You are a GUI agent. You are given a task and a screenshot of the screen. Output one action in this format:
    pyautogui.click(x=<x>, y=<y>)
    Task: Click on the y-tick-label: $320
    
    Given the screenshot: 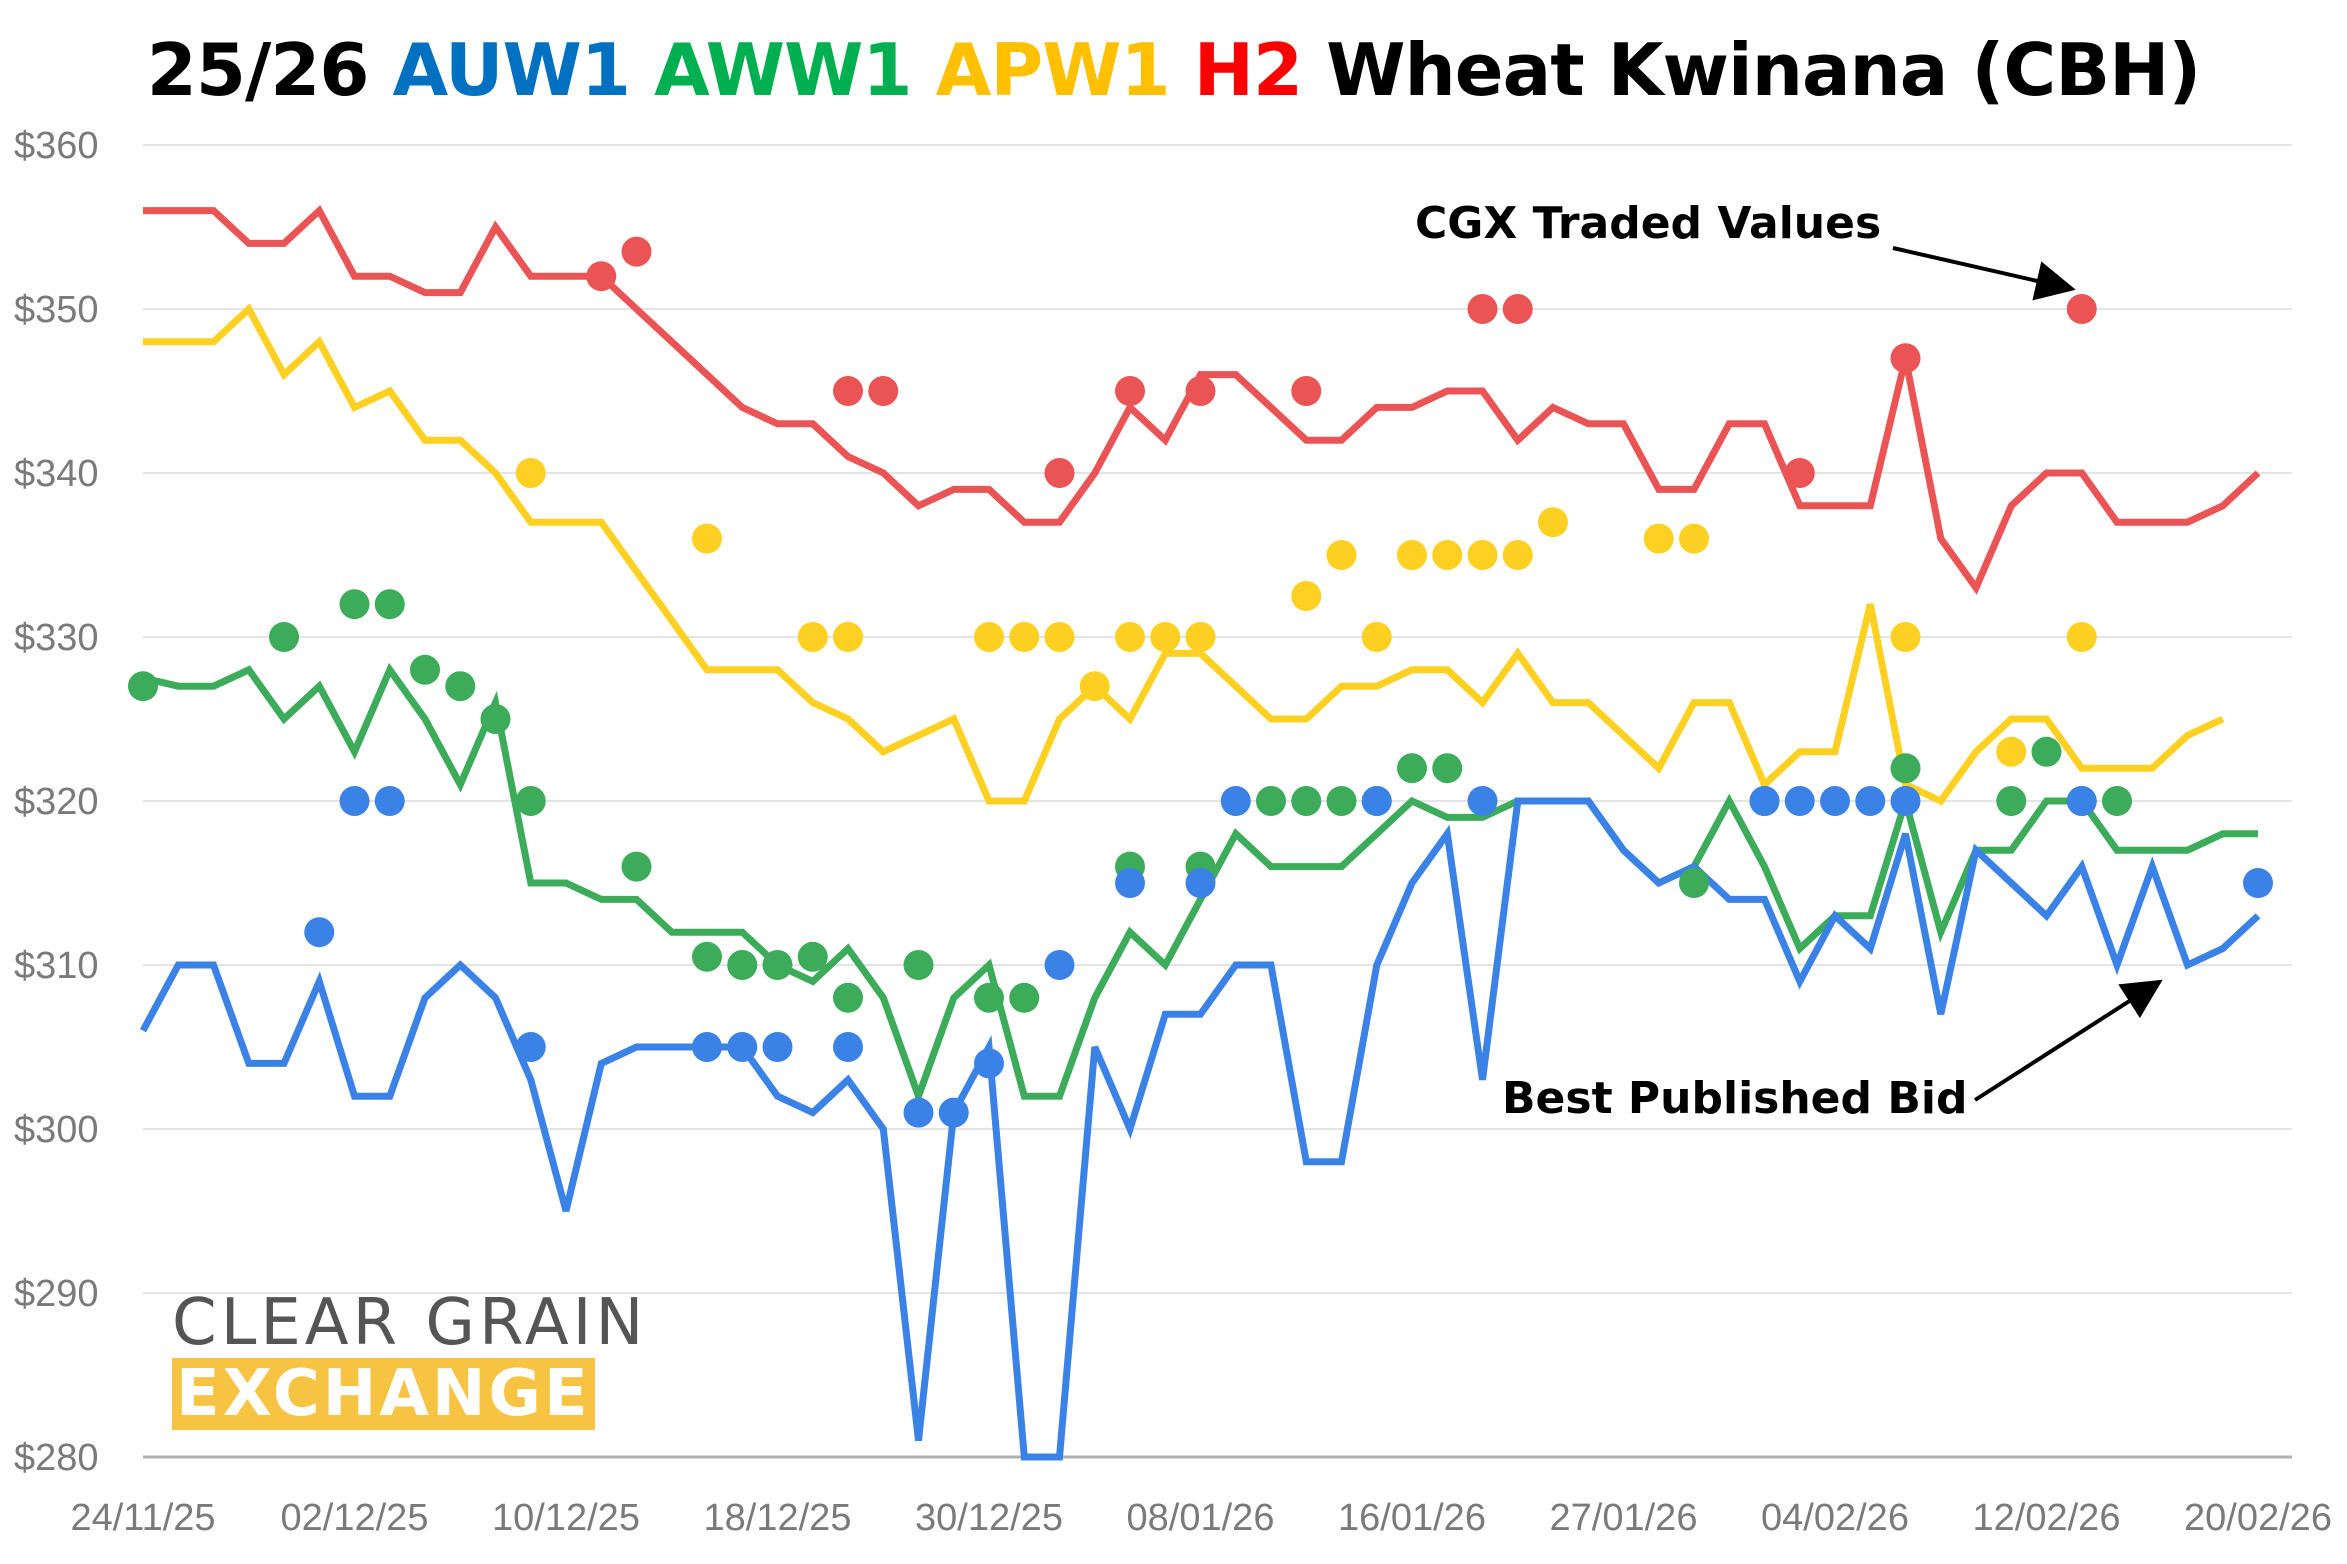 What is the action you would take?
    pyautogui.click(x=56, y=802)
    